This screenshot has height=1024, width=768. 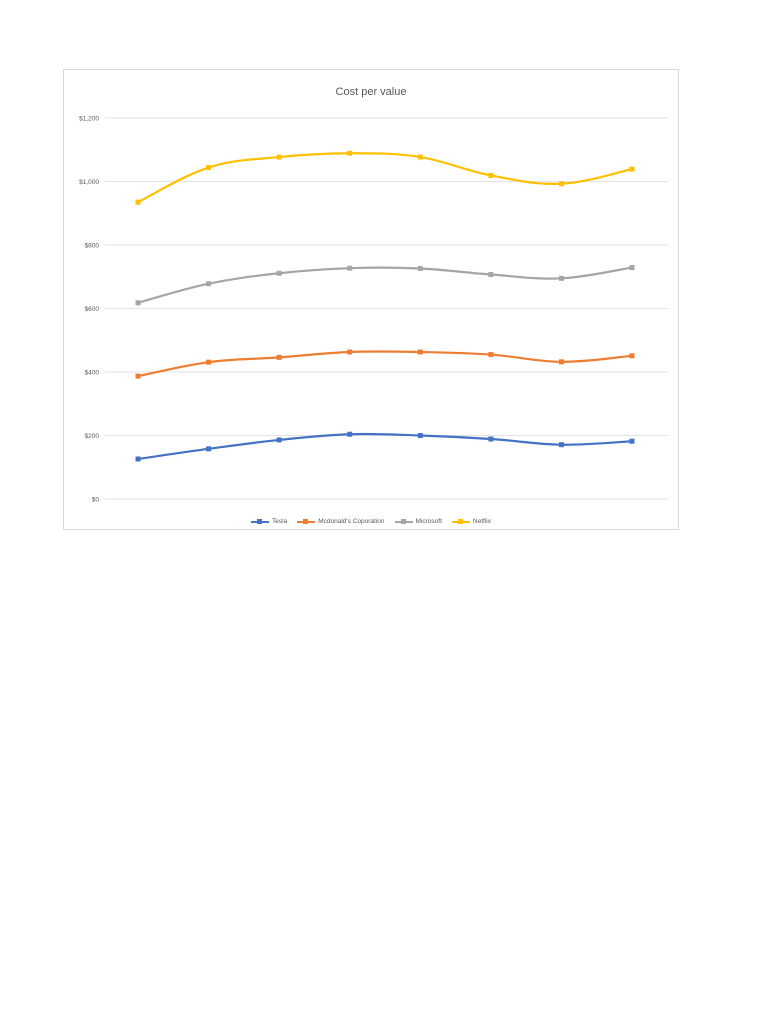 I want to click on legend-label: Tesla, so click(x=280, y=521).